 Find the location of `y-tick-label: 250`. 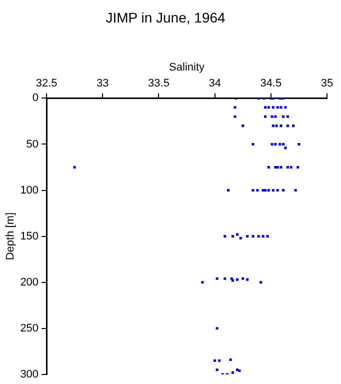

y-tick-label: 250 is located at coordinates (29, 328).